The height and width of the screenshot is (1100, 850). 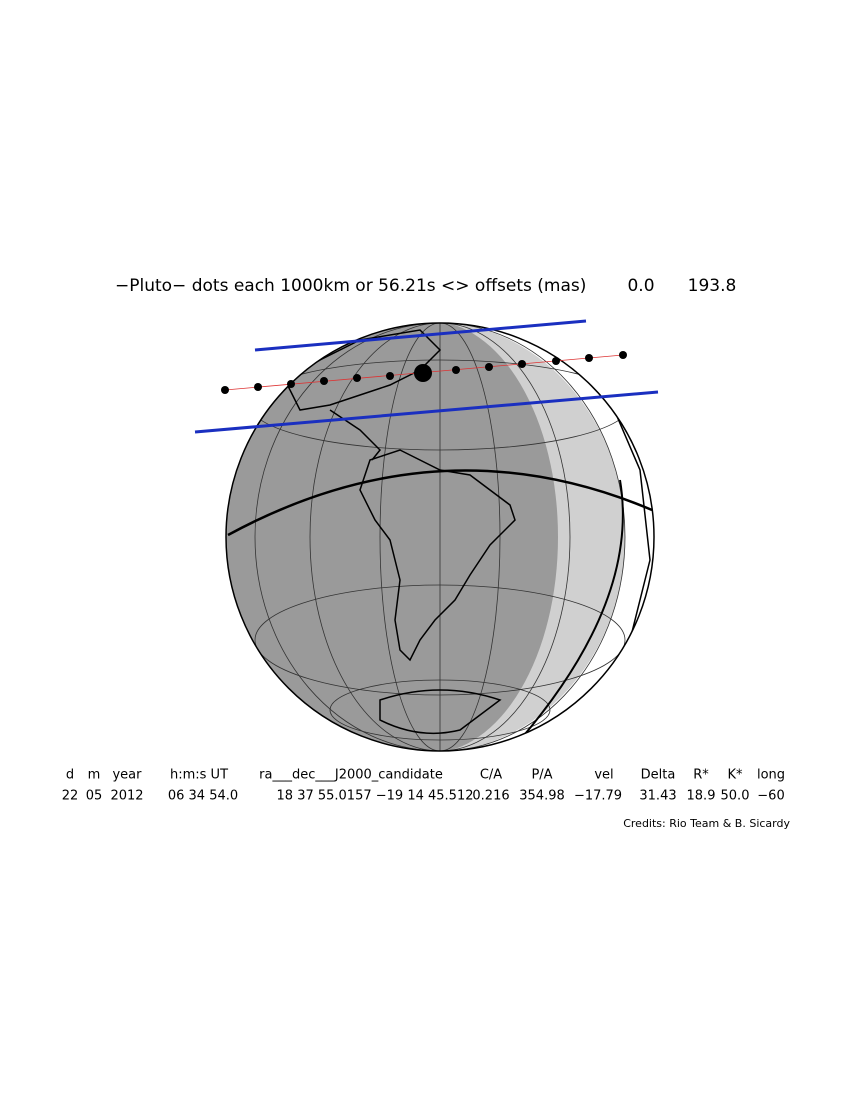 I want to click on table-cell: 354.98, so click(x=542, y=796).